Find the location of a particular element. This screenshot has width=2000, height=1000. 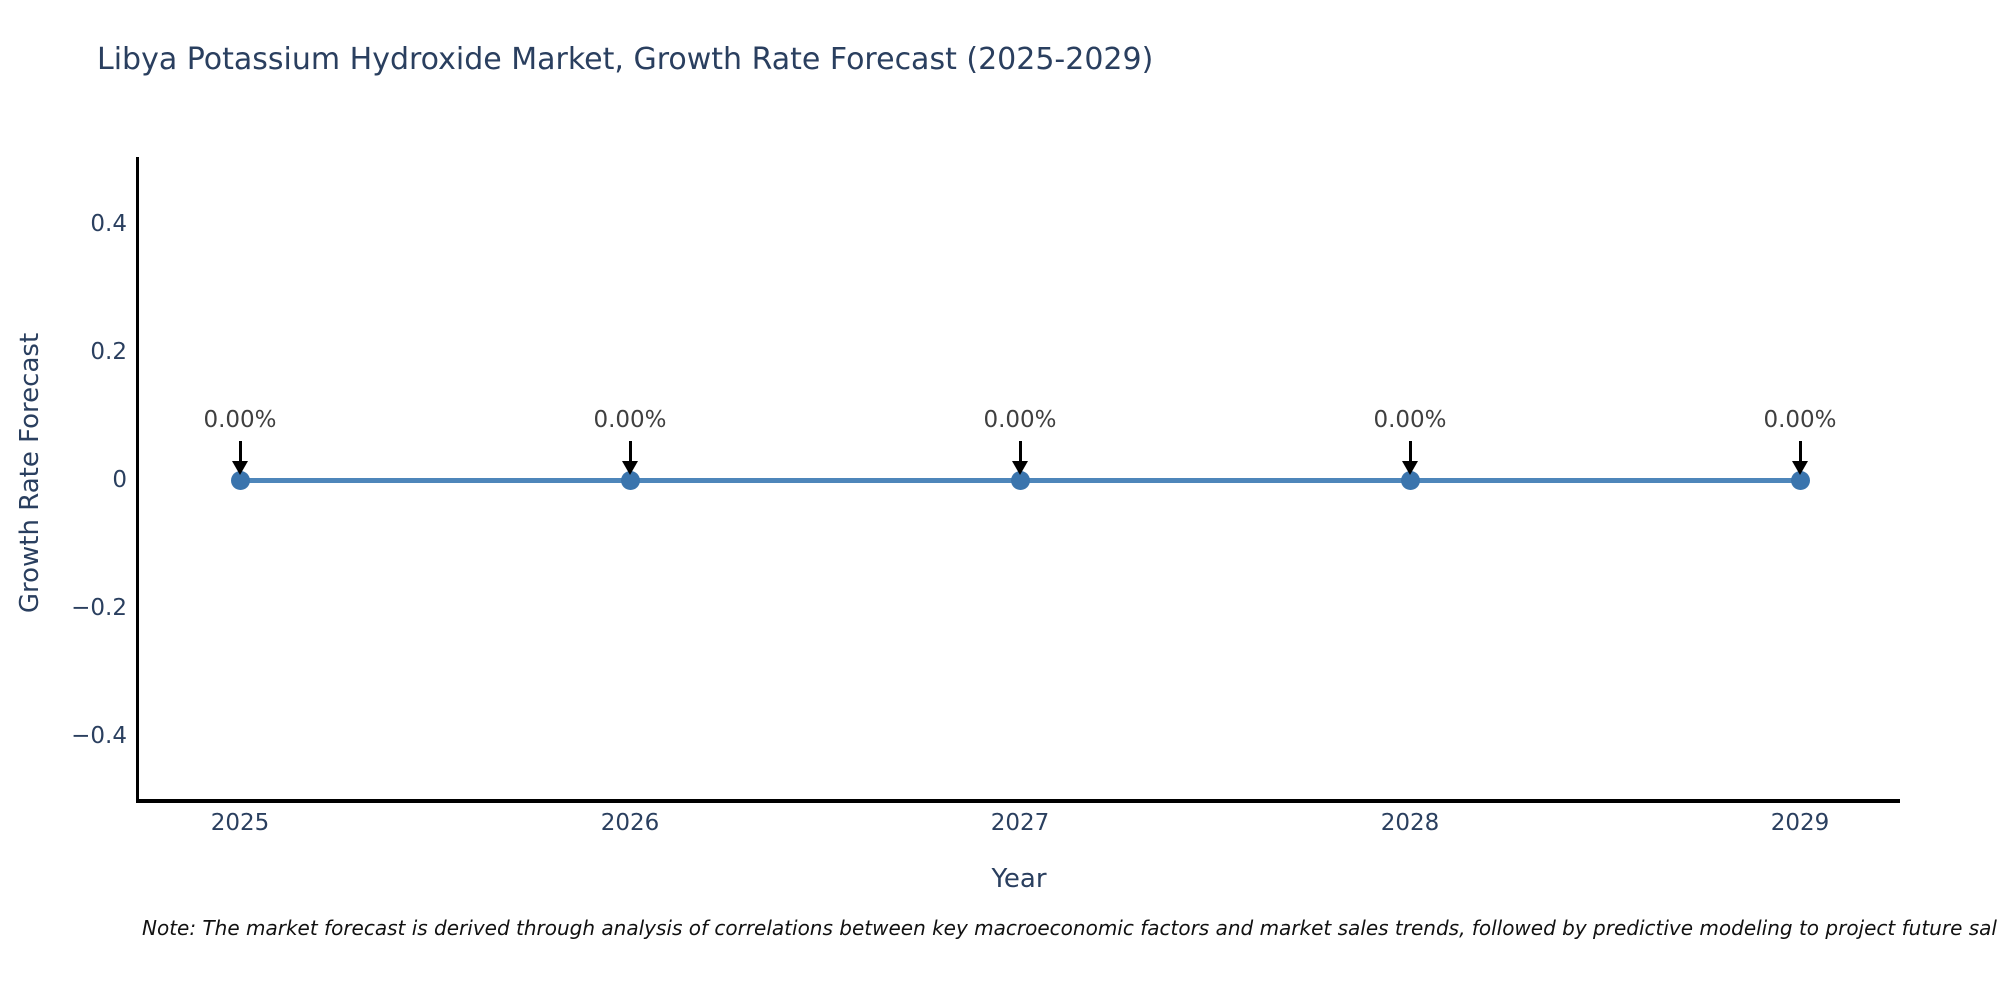

y-tick-label: 0 is located at coordinates (119, 480).